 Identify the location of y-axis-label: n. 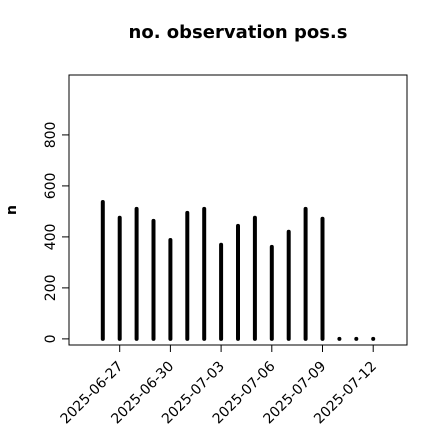
(12, 210).